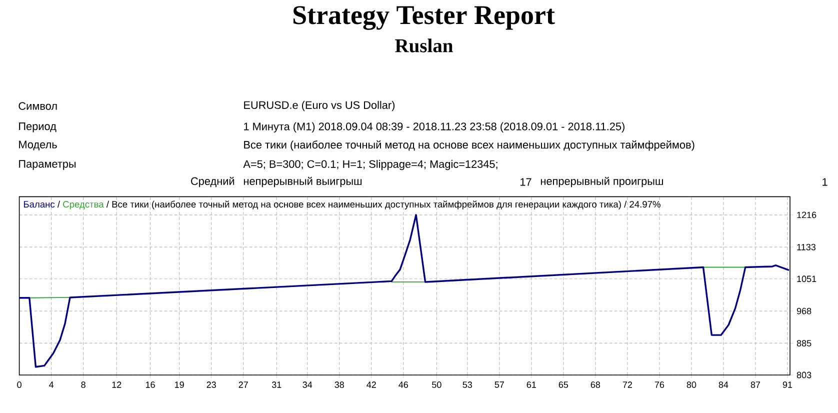 The height and width of the screenshot is (413, 838). I want to click on text: Средства, so click(83, 205).